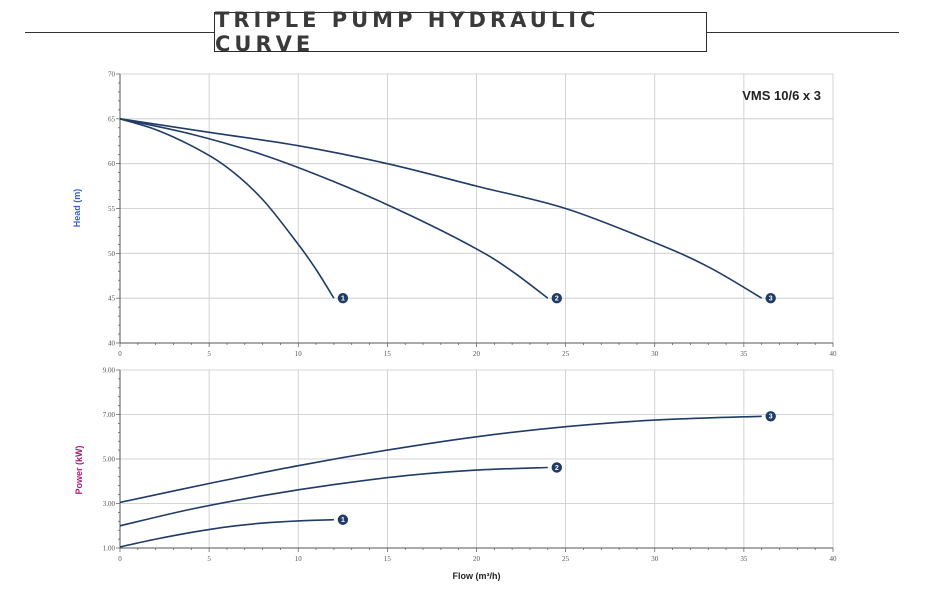  I want to click on power-series-1-line, so click(226, 533).